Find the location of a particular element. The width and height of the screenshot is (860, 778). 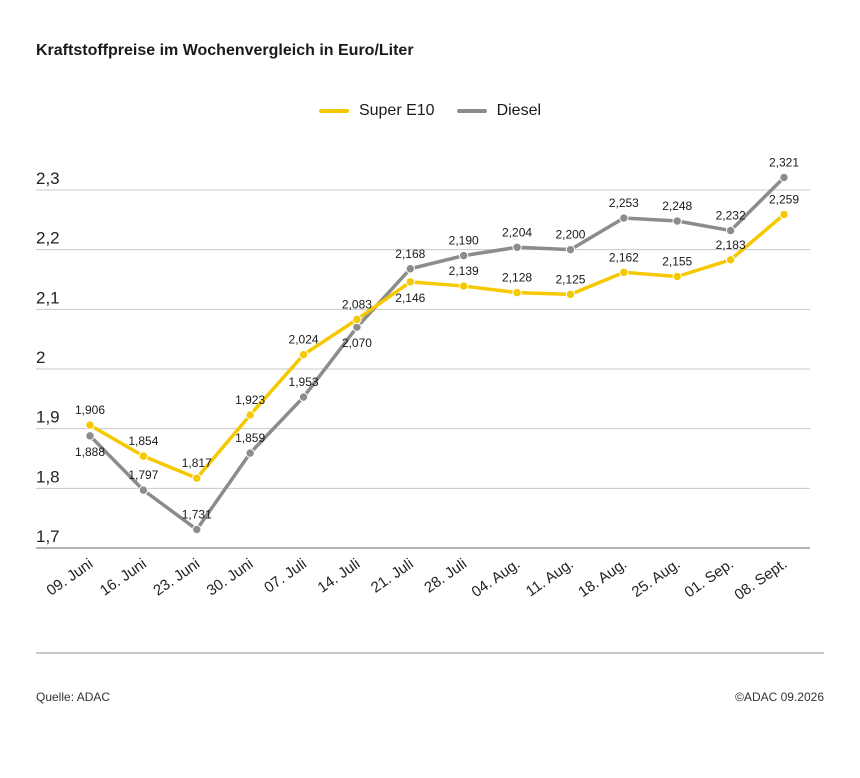

data-label-super-e10: 2,139 is located at coordinates (464, 271).